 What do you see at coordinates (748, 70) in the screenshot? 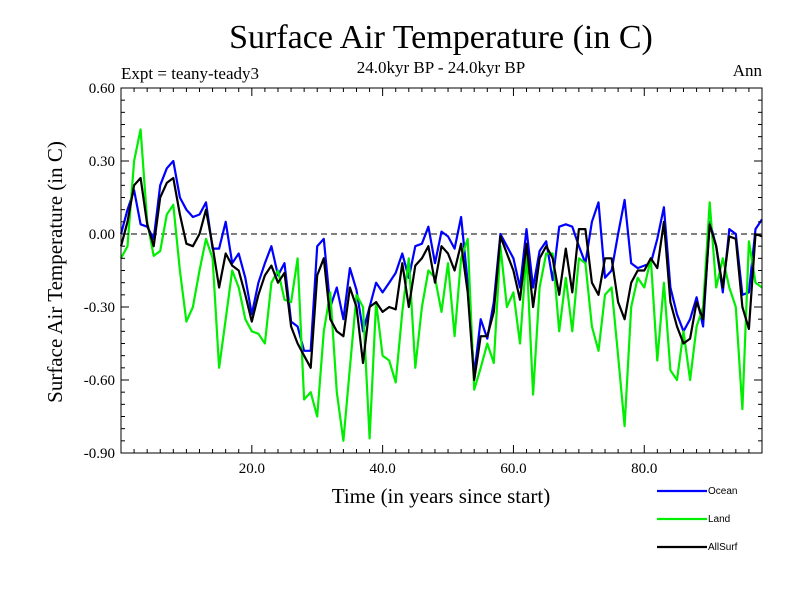
I see `season-label: Ann` at bounding box center [748, 70].